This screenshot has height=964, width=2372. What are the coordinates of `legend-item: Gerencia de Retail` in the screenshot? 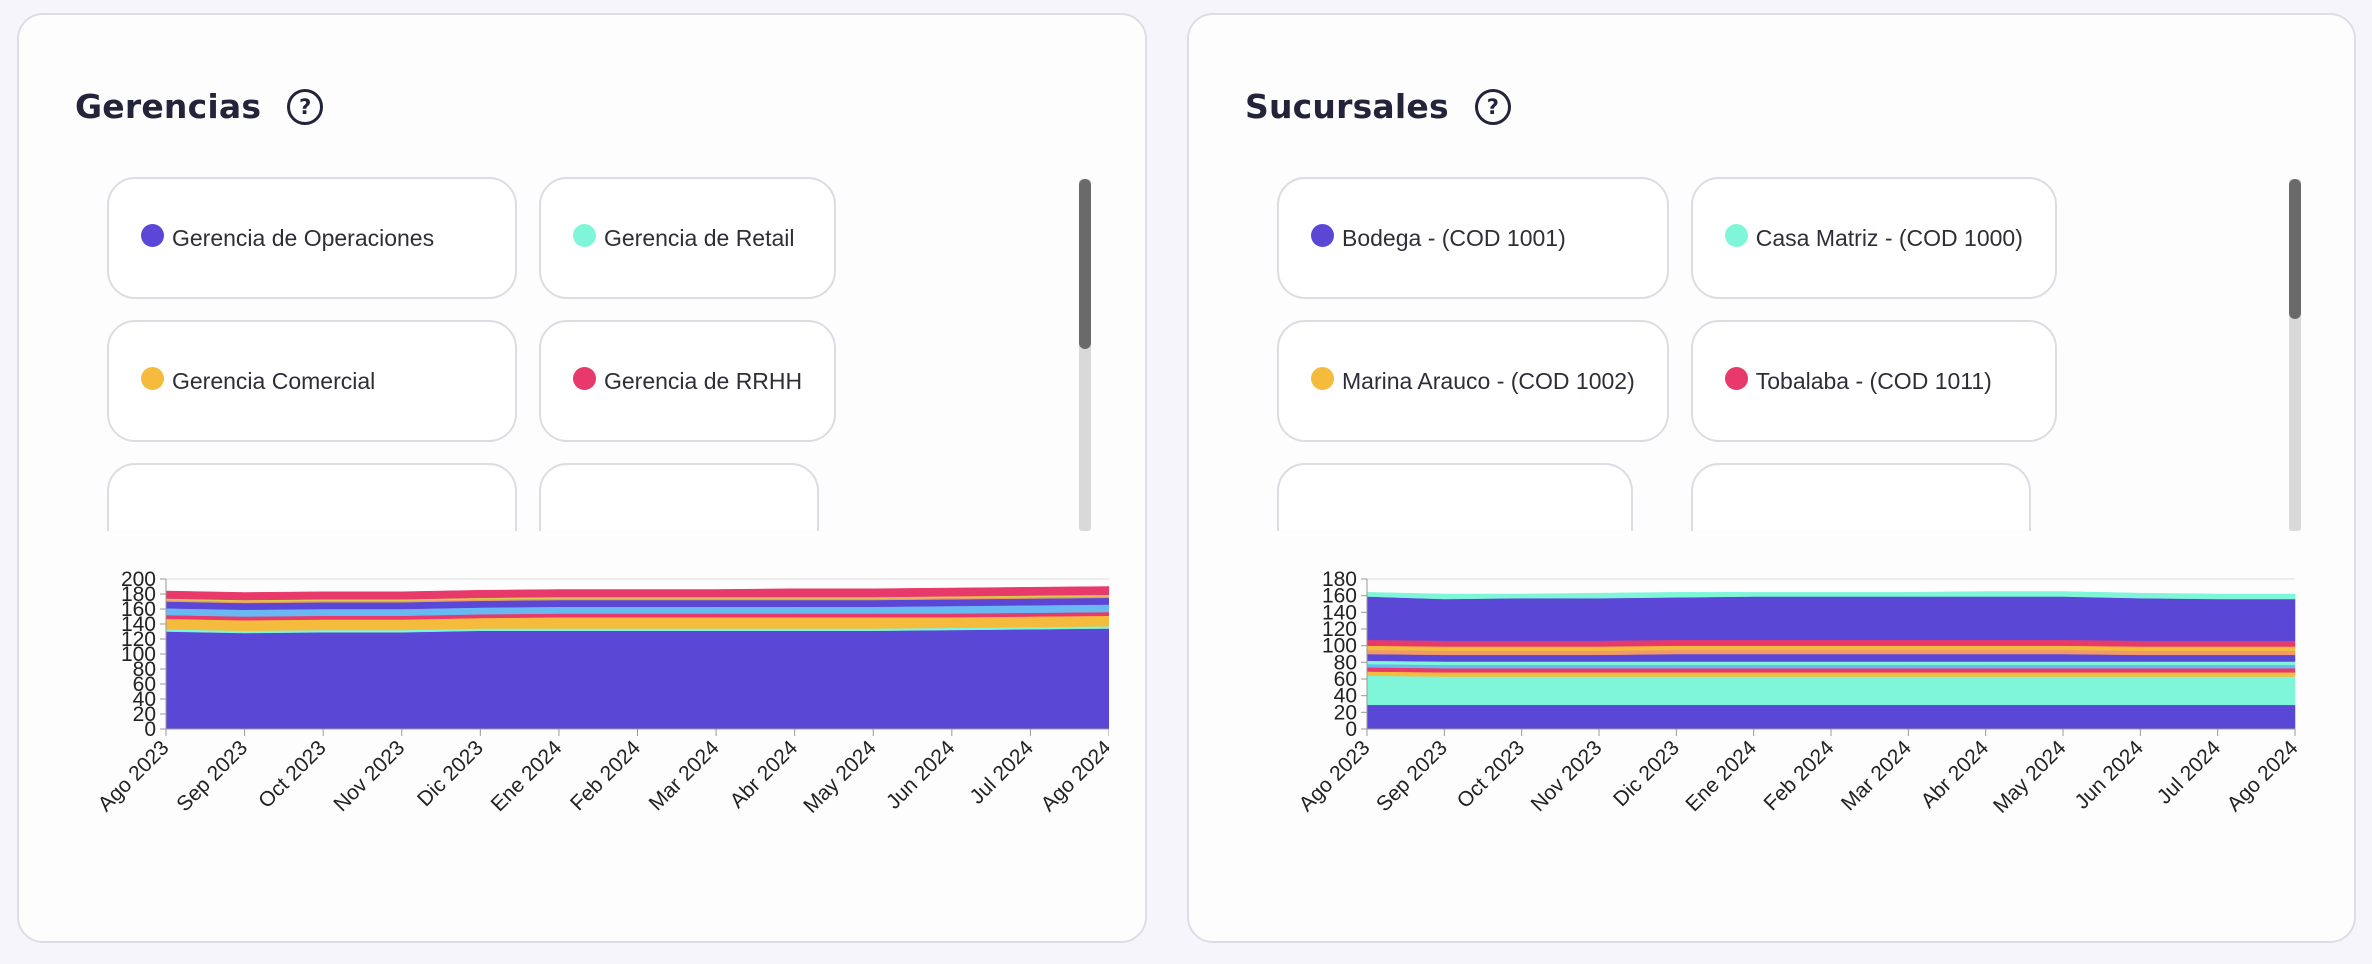 It's located at (688, 238).